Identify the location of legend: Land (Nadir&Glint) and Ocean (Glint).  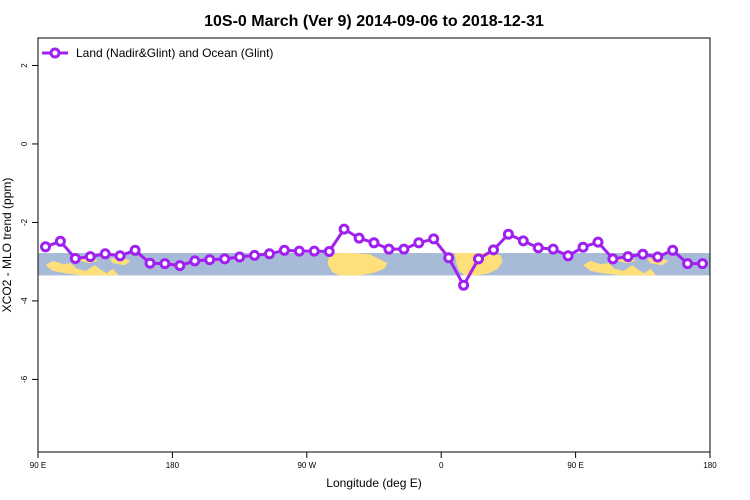
(157, 53).